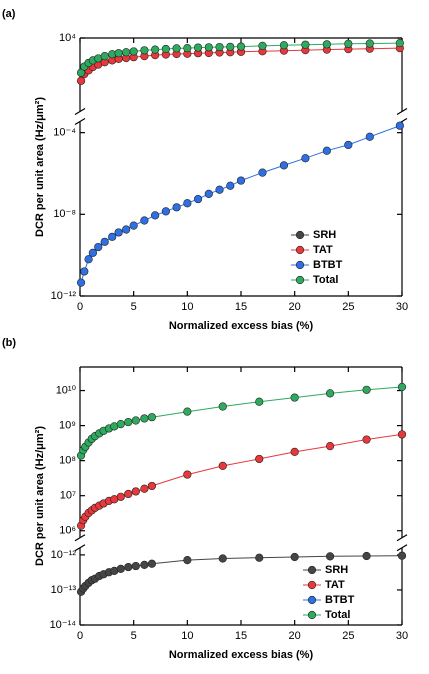 This screenshot has height=674, width=429. I want to click on panel-label: (b), so click(9, 343).